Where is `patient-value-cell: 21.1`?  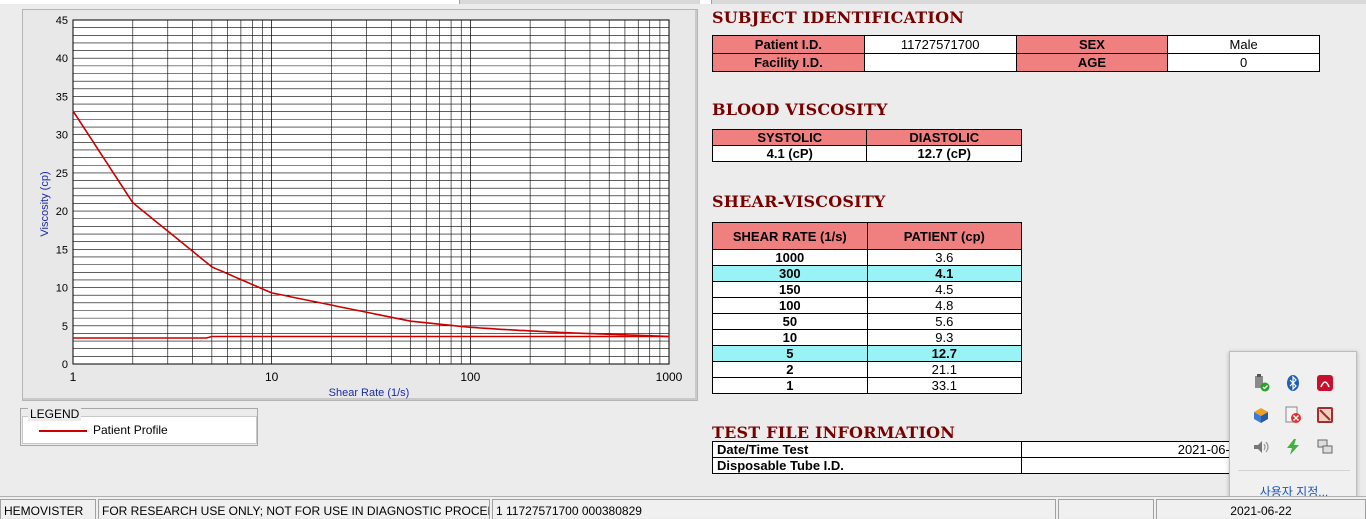
patient-value-cell: 21.1 is located at coordinates (944, 369).